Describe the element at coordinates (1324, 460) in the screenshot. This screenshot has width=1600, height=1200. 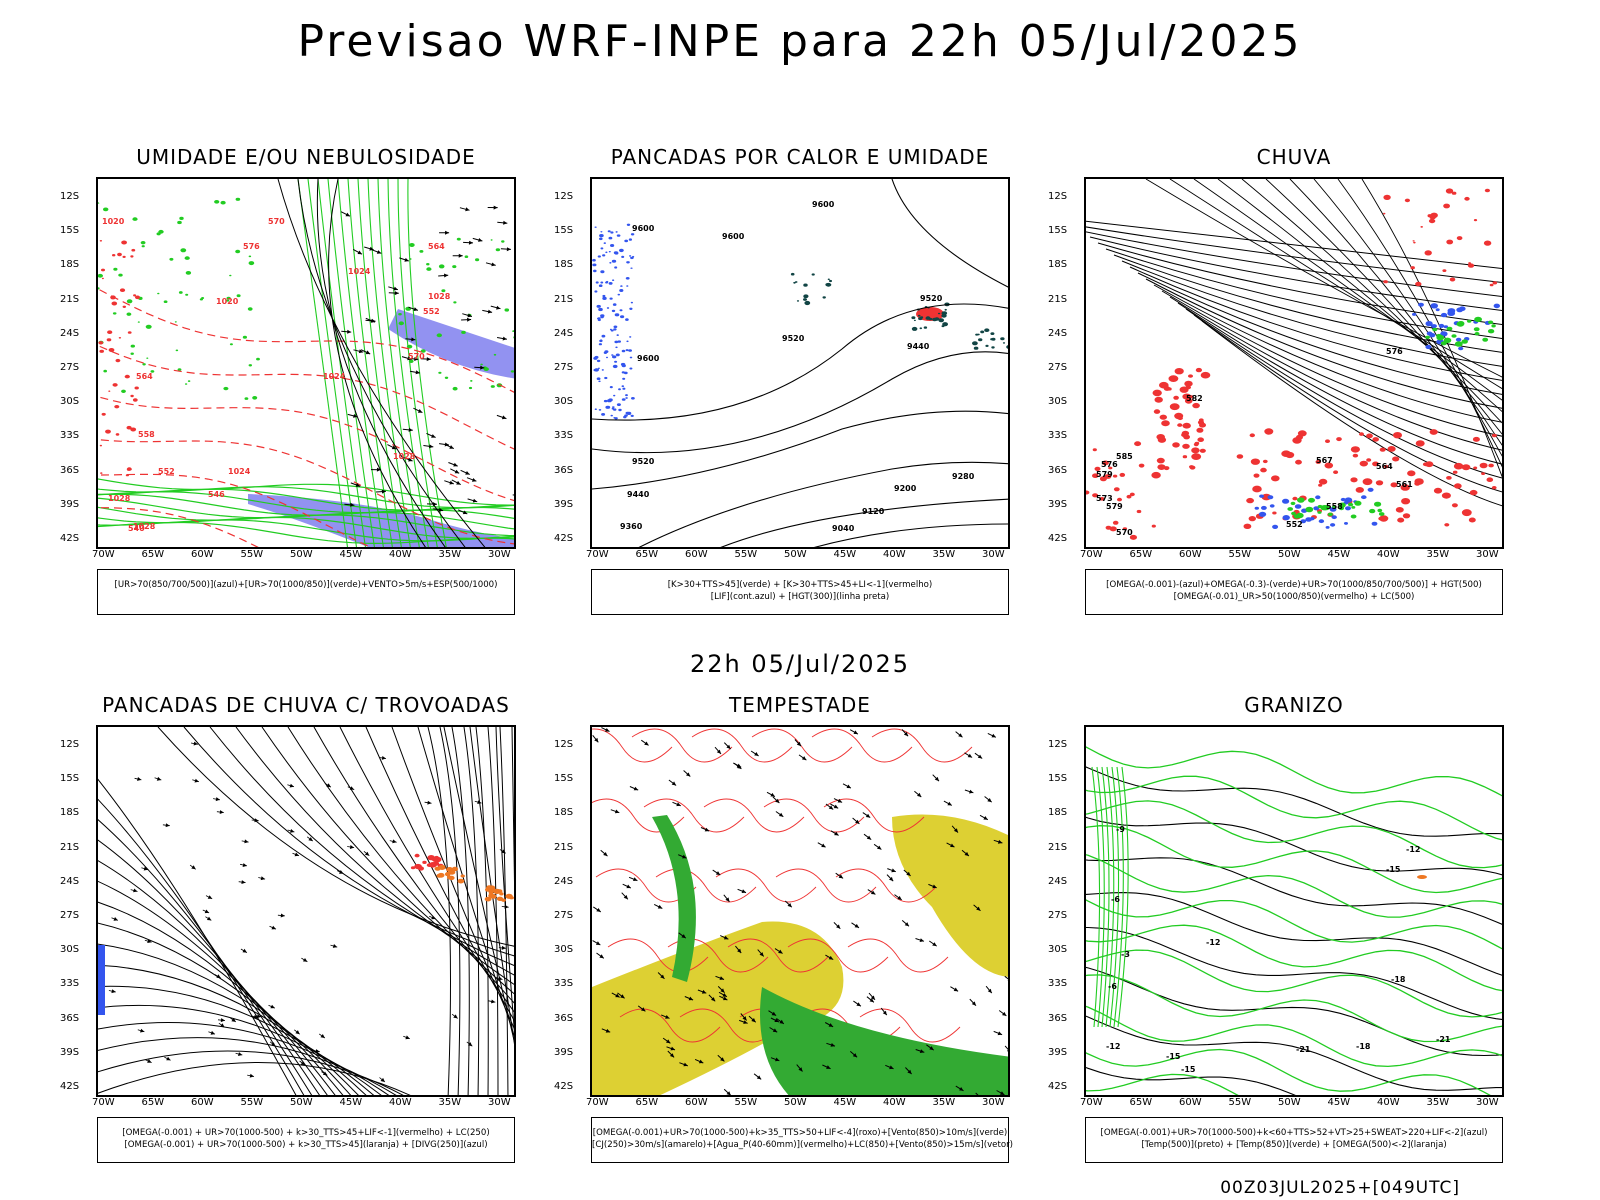
I see `contour-label: 567` at that location.